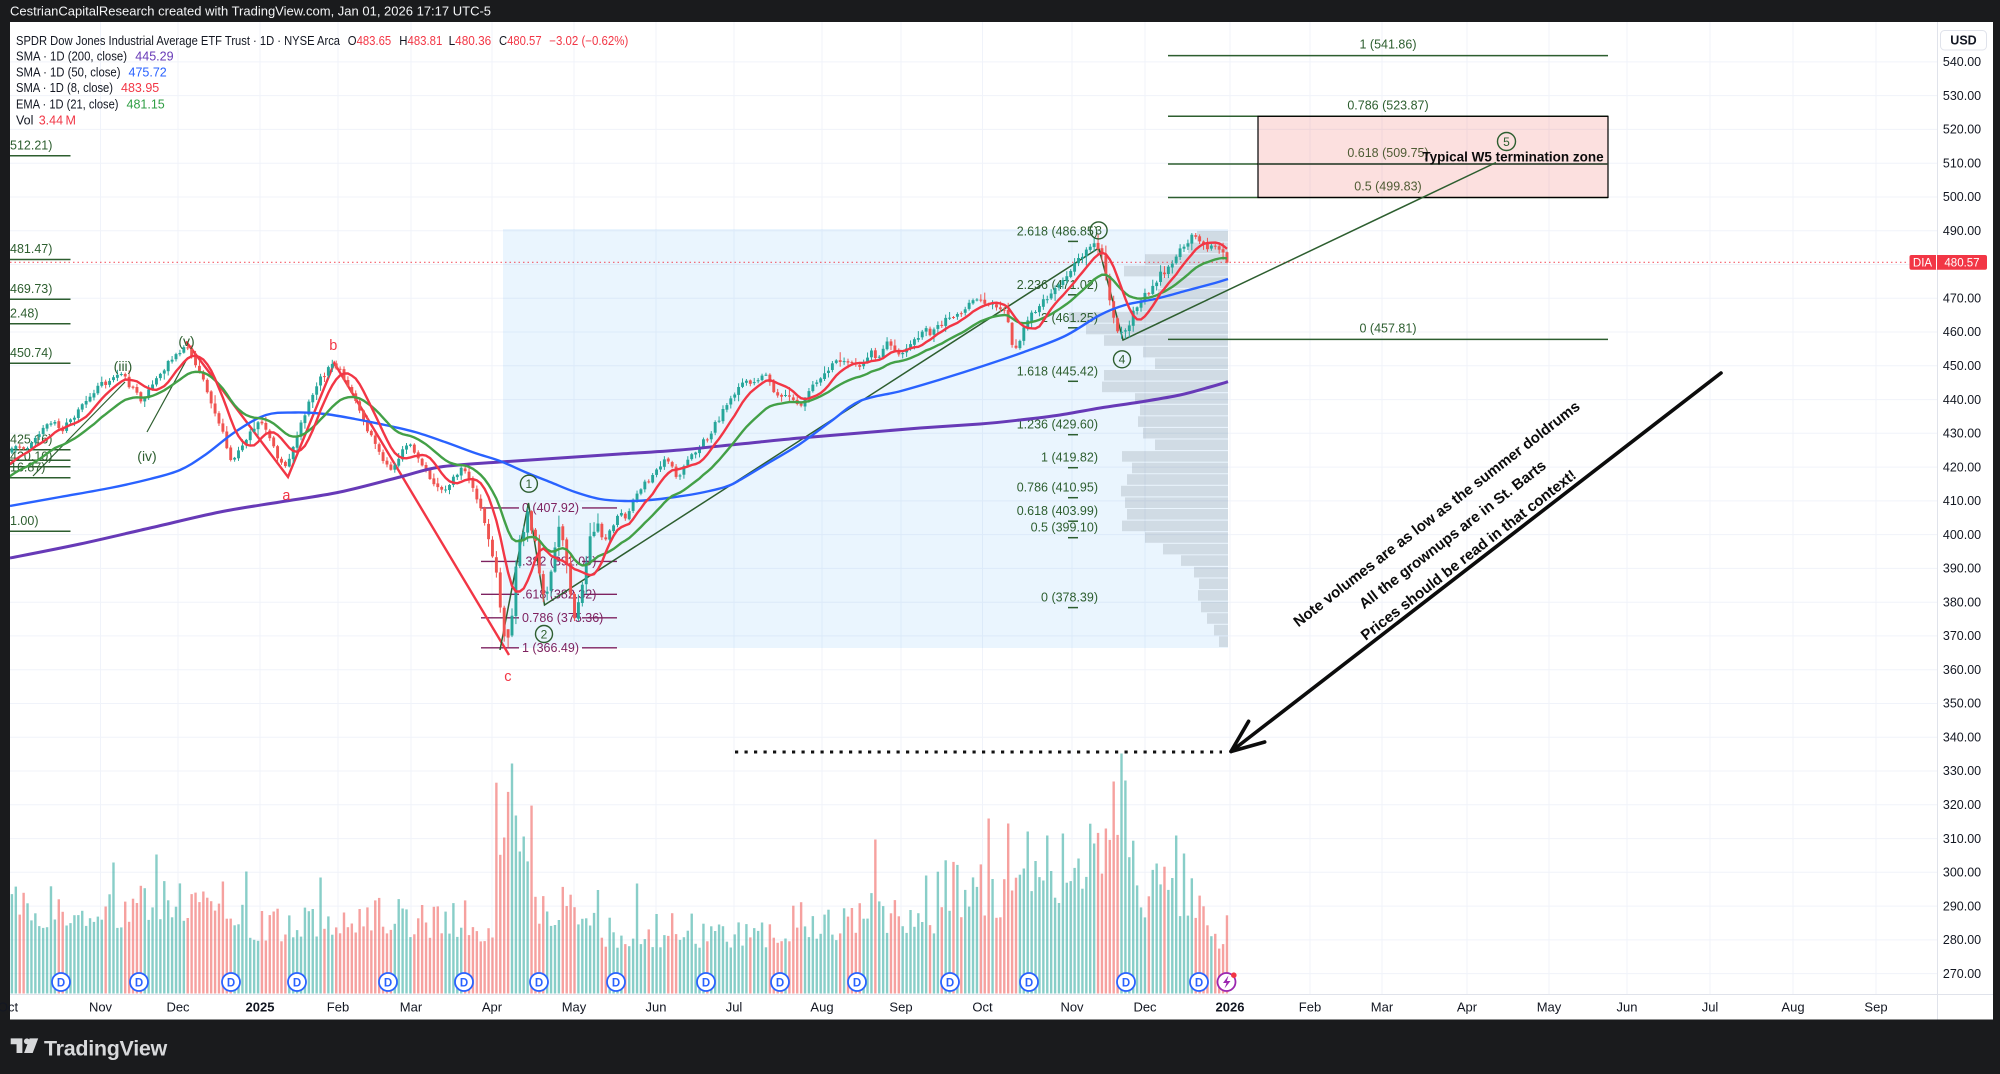 The height and width of the screenshot is (1074, 2000). What do you see at coordinates (1962, 467) in the screenshot?
I see `svg-text: 420.00` at bounding box center [1962, 467].